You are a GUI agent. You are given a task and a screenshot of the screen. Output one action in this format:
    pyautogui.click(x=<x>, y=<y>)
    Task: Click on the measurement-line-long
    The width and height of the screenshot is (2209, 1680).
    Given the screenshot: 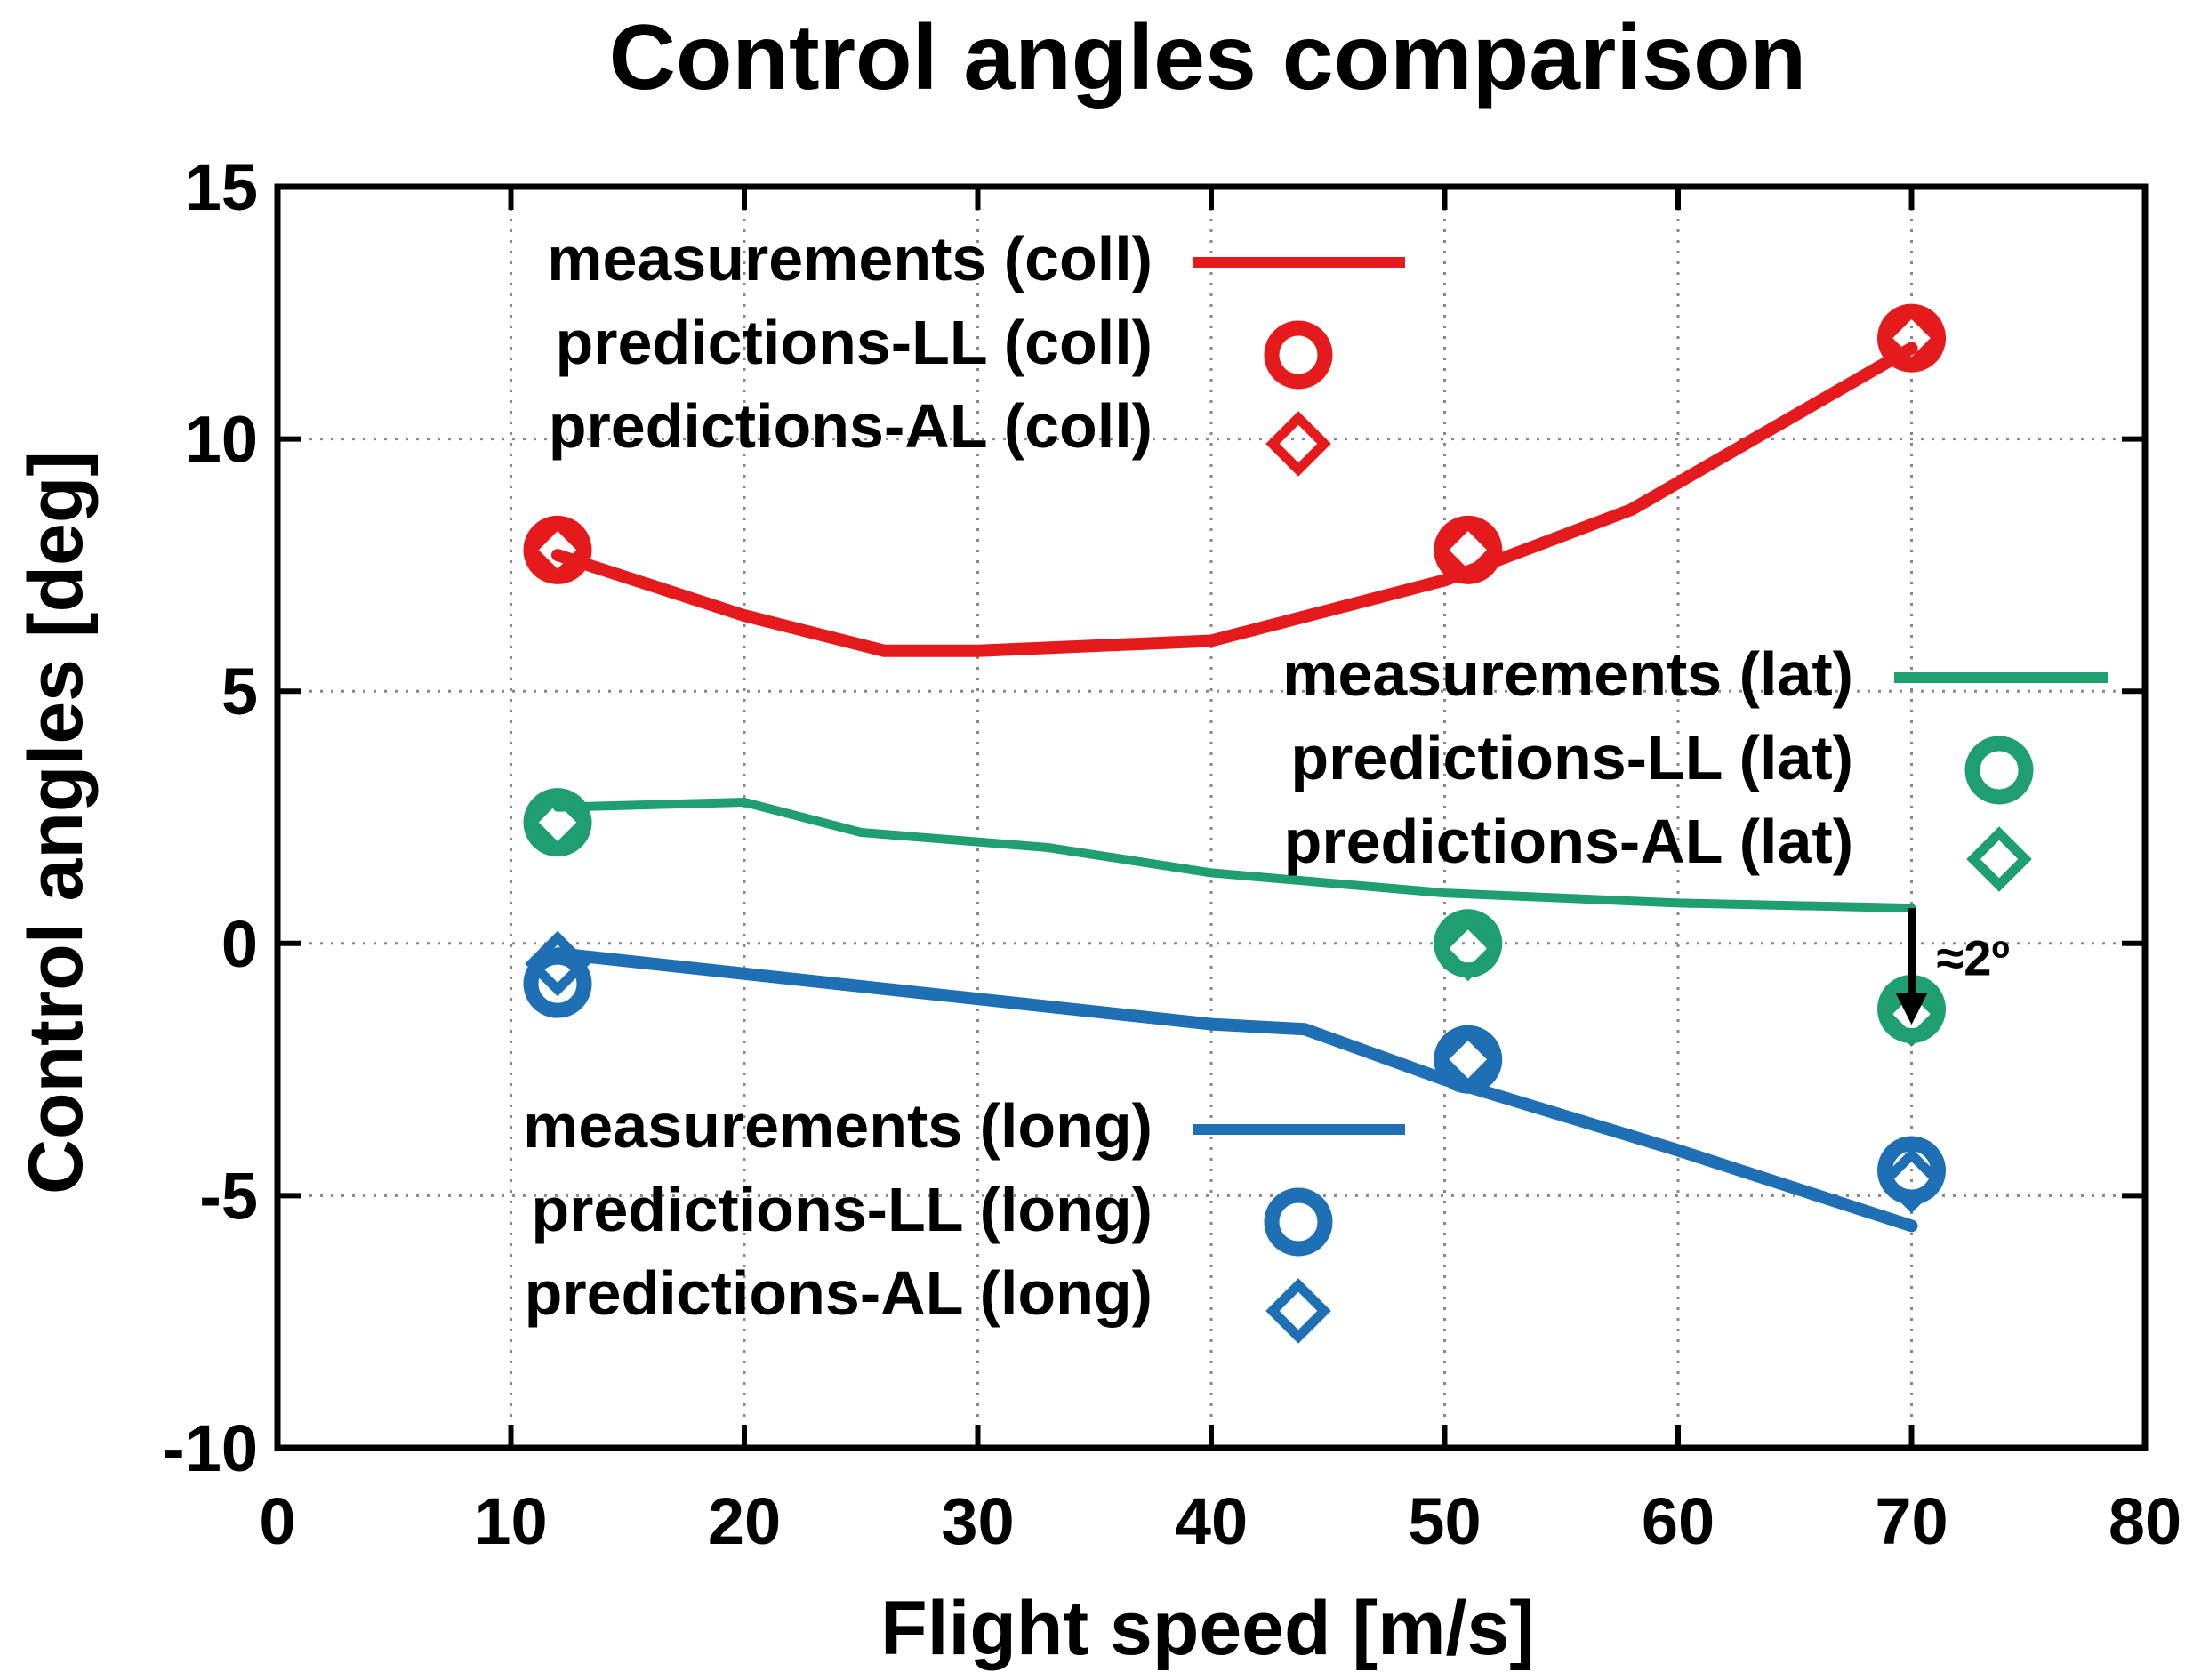 What is the action you would take?
    pyautogui.click(x=1234, y=1090)
    